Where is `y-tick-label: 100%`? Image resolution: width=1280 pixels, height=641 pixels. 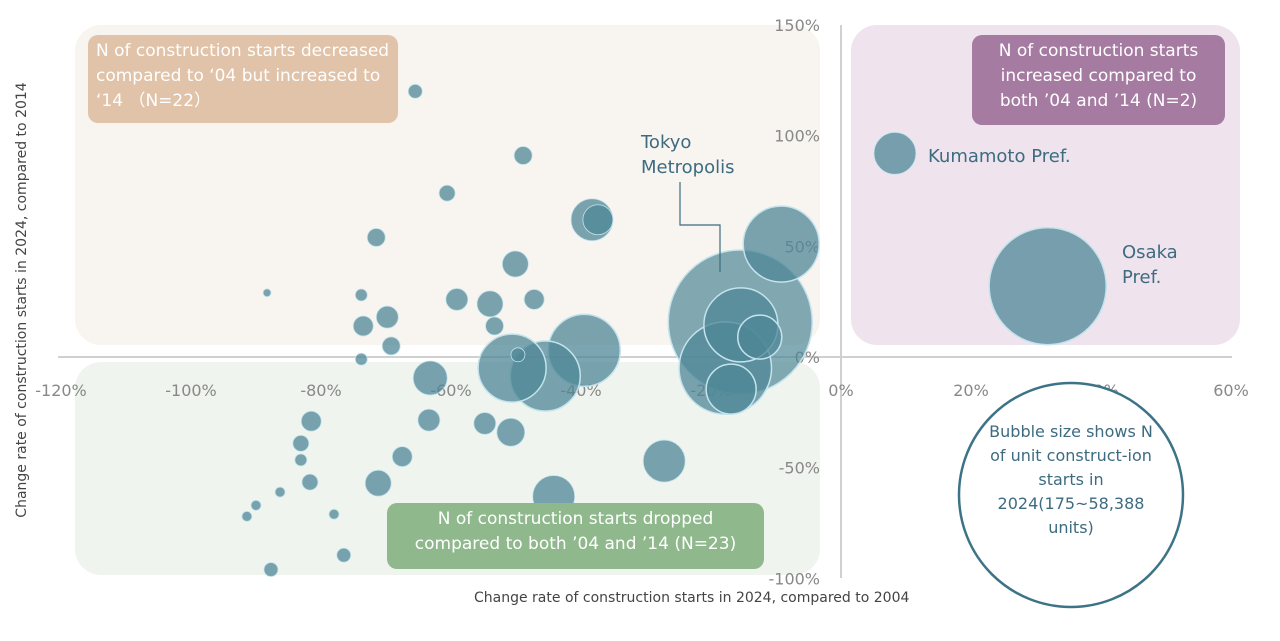 y-tick-label: 100% is located at coordinates (797, 136).